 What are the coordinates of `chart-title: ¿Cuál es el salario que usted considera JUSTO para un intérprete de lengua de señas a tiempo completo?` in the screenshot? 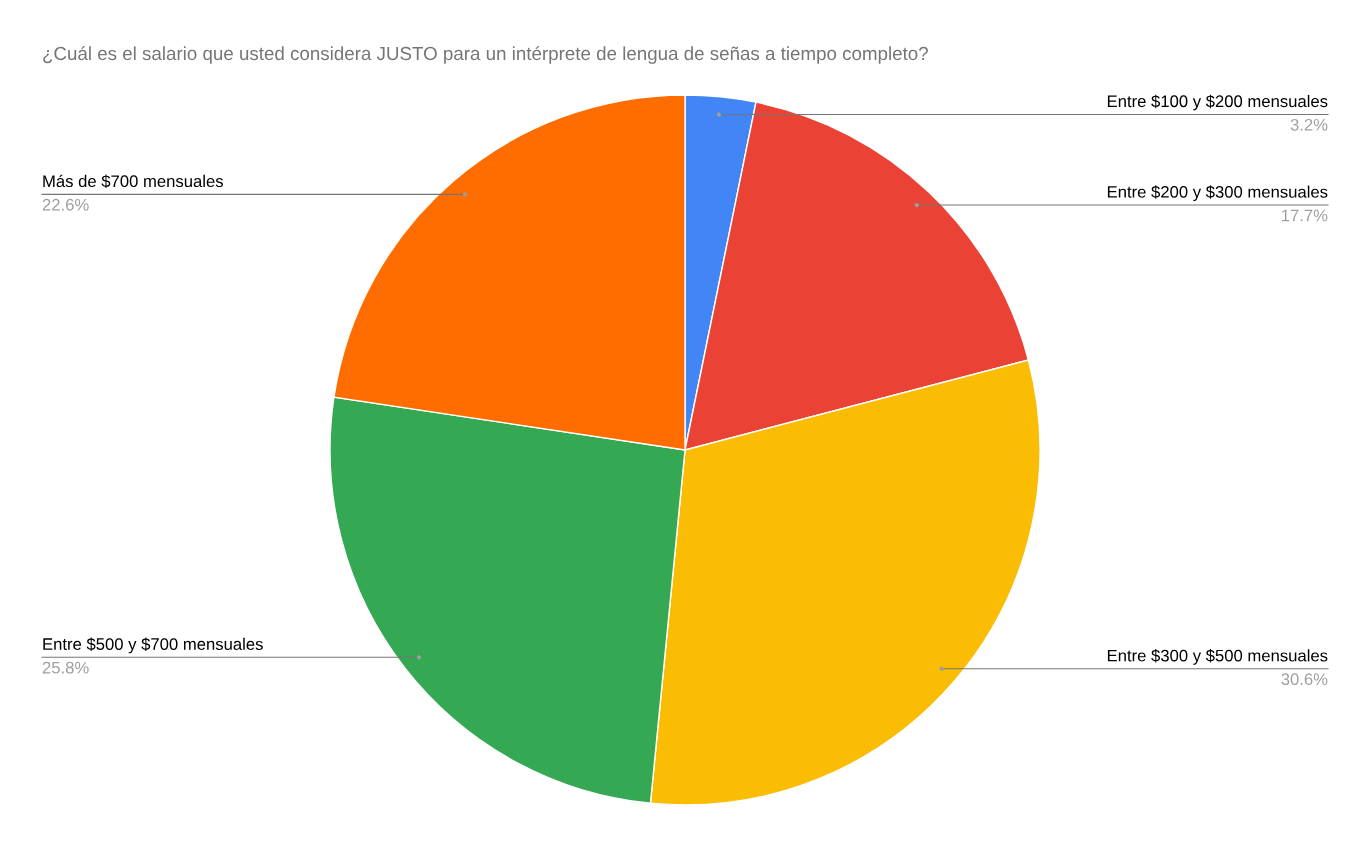 It's located at (485, 55).